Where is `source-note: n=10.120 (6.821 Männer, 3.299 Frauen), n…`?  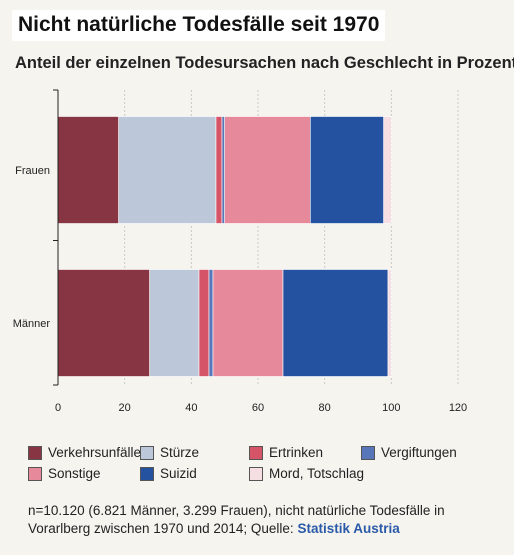 source-note: n=10.120 (6.821 Männer, 3.299 Frauen), n… is located at coordinates (268, 520).